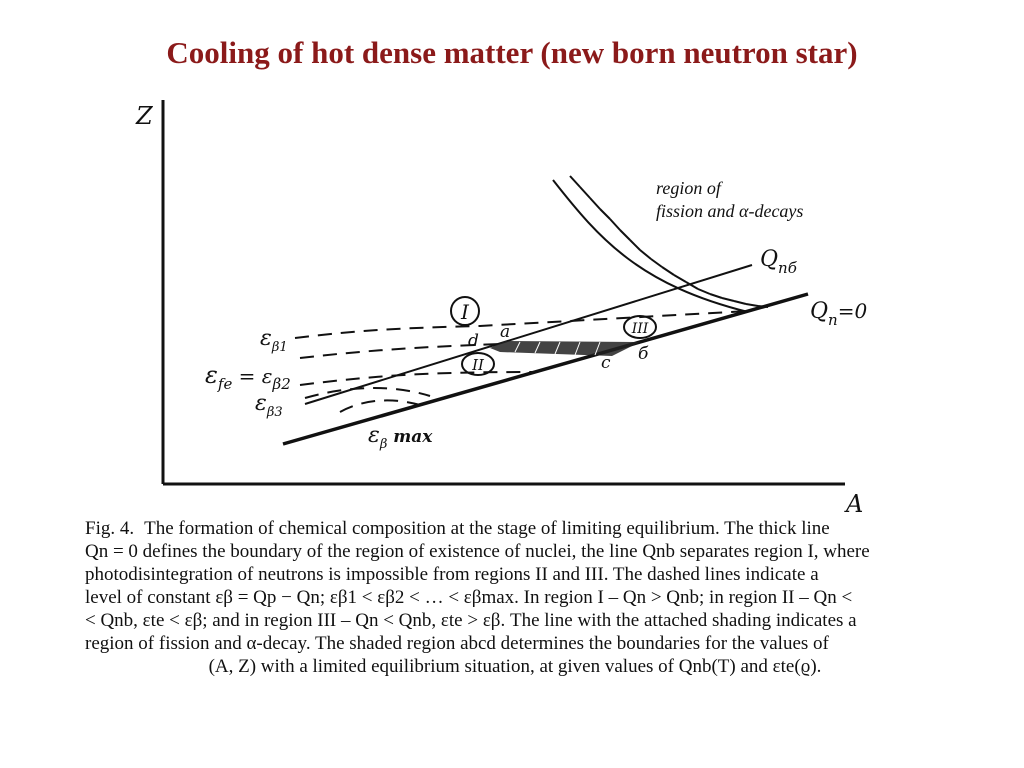 The width and height of the screenshot is (1024, 768). Describe the element at coordinates (505, 332) in the screenshot. I see `point-a-label: a` at that location.